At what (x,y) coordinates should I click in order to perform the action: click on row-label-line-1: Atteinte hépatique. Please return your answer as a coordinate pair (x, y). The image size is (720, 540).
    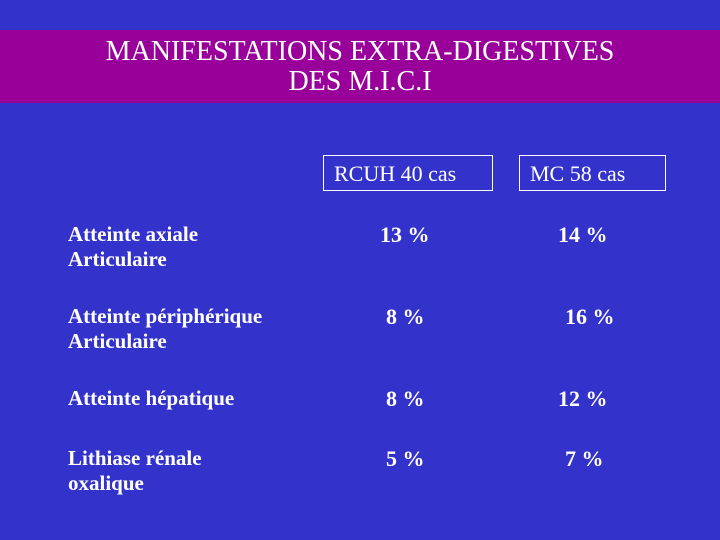
    Looking at the image, I should click on (151, 398).